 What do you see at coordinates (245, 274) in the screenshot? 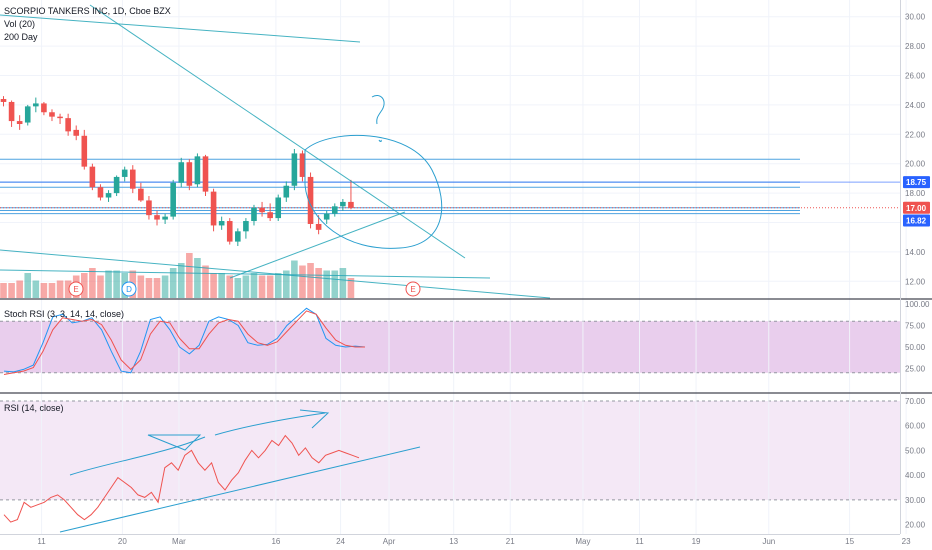
I see `support-line` at bounding box center [245, 274].